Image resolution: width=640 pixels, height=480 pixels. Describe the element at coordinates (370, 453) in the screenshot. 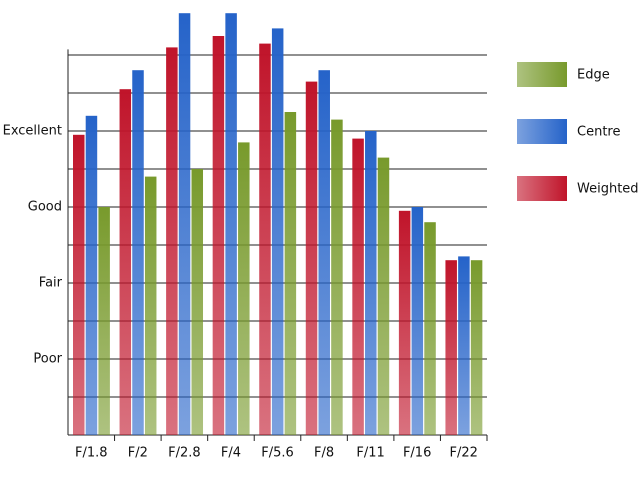

I see `x-tick-label: F/11` at that location.